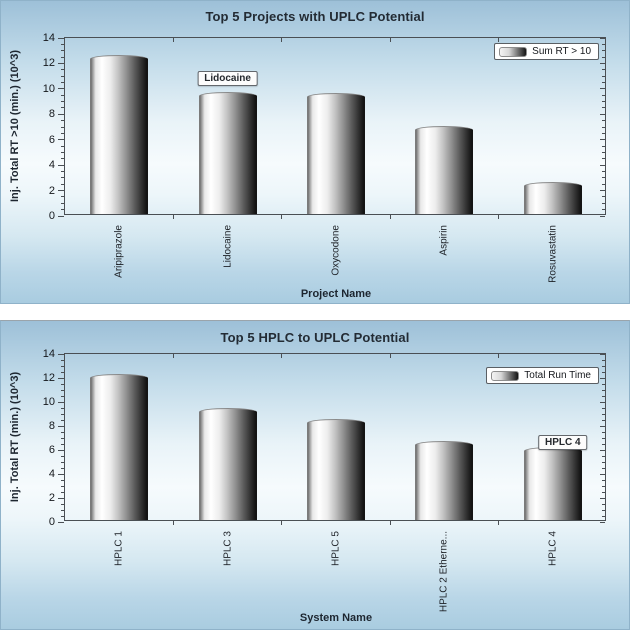 The image size is (630, 630). Describe the element at coordinates (553, 549) in the screenshot. I see `x-tick-label: HPLC 4` at that location.